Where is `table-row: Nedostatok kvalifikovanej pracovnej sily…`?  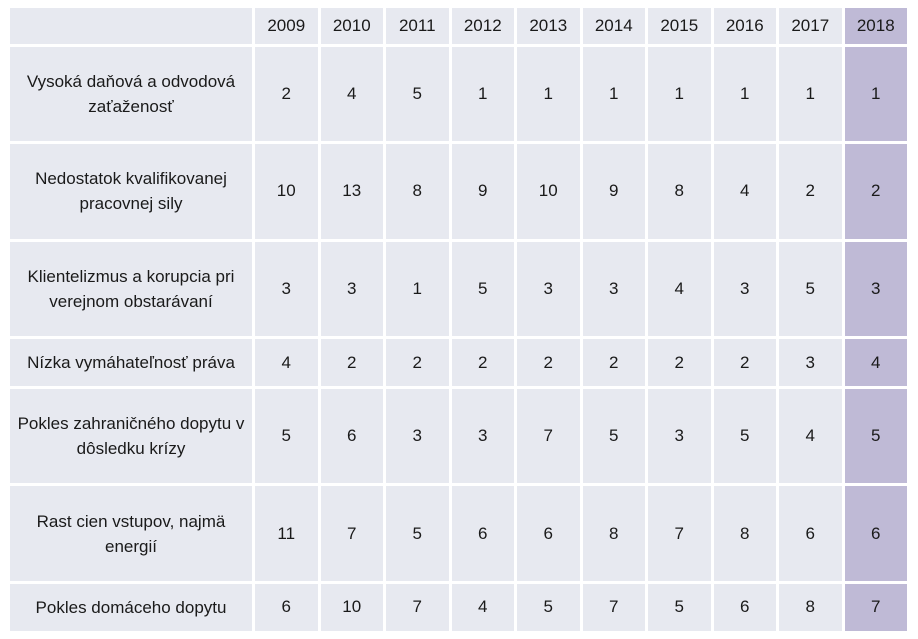 table-row: Nedostatok kvalifikovanej pracovnej sily… is located at coordinates (458, 191).